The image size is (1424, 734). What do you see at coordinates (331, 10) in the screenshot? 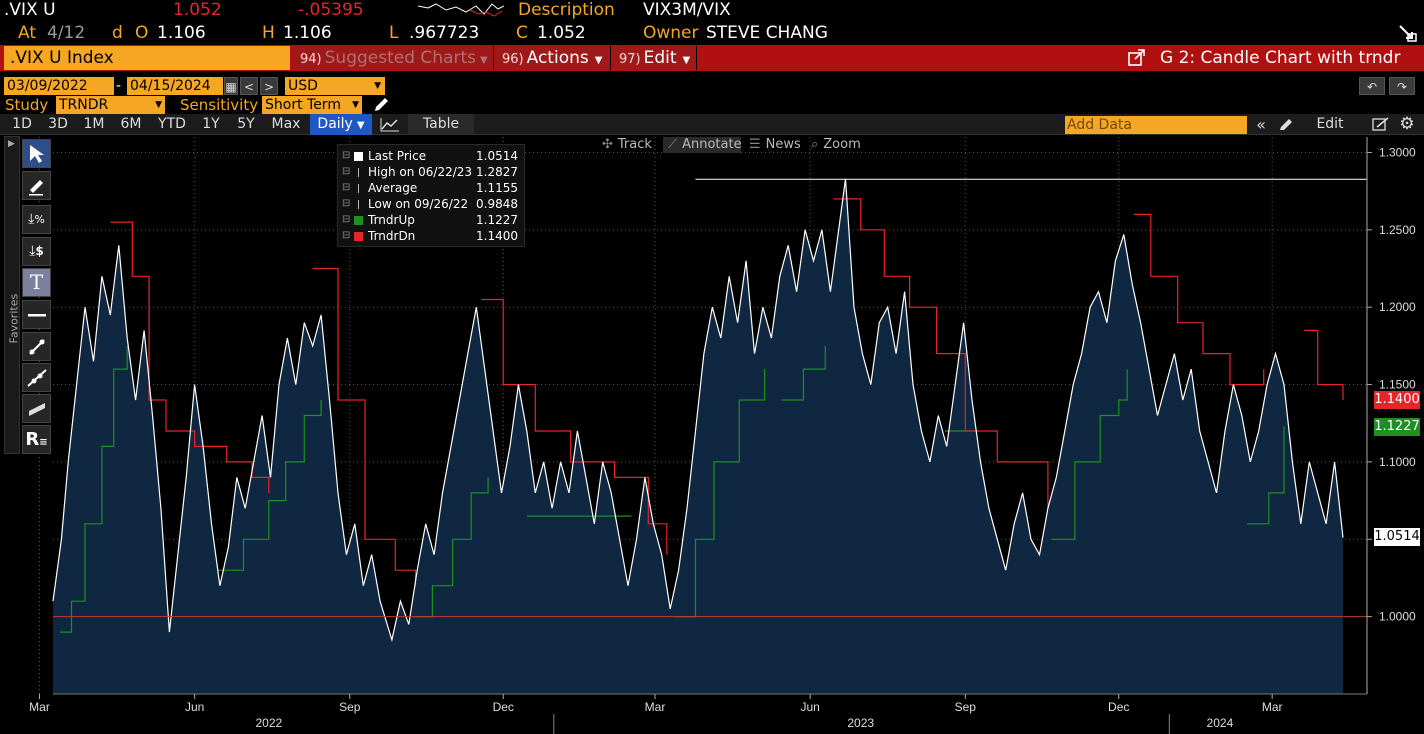
I see `change-value: -.05395` at bounding box center [331, 10].